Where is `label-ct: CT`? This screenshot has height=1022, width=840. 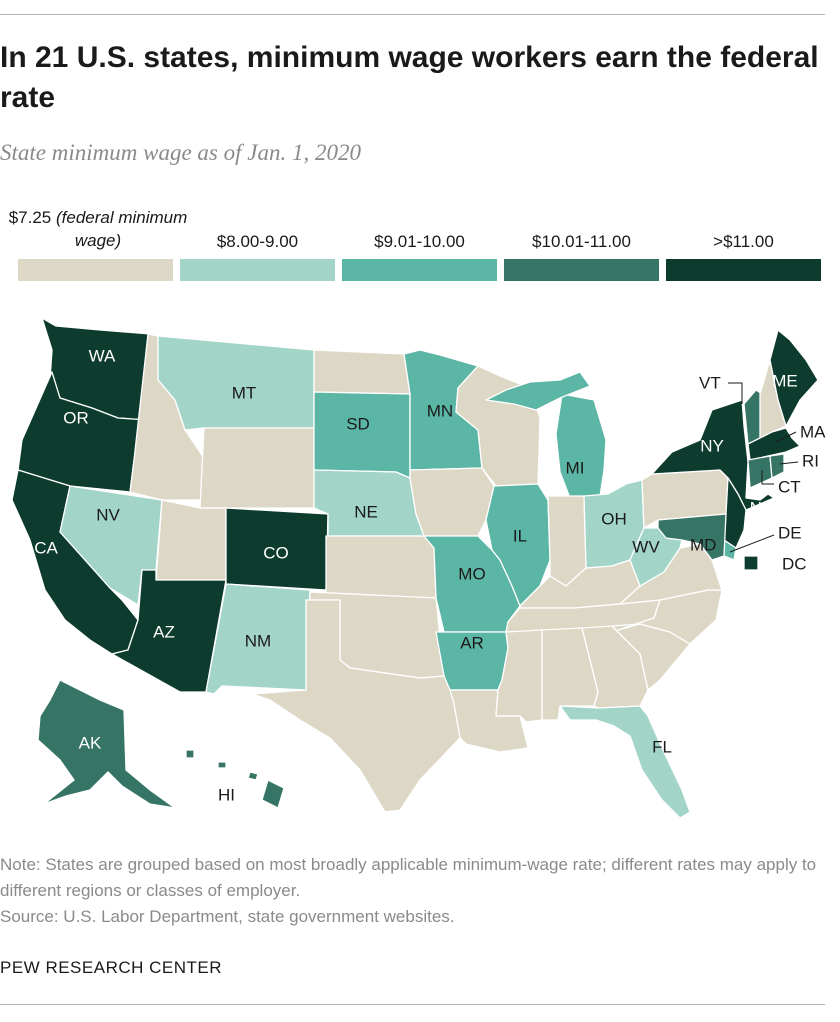 label-ct: CT is located at coordinates (789, 487).